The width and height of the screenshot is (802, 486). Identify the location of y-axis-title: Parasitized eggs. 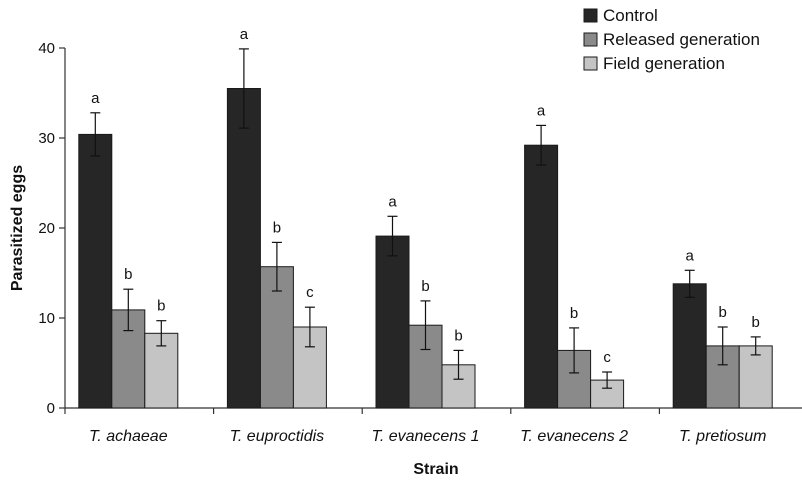
(17, 228).